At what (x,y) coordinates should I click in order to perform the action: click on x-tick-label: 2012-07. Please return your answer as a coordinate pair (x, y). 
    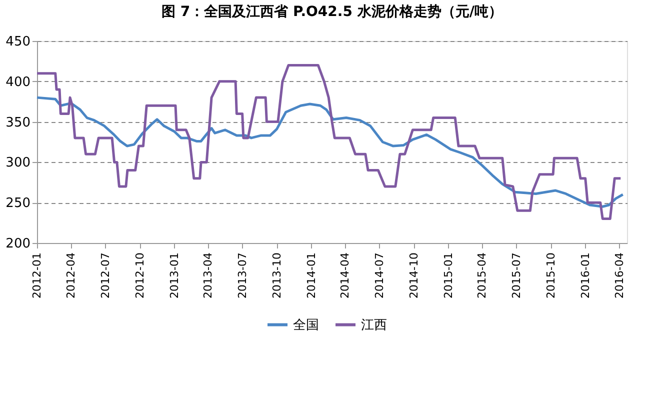
    Looking at the image, I should click on (105, 275).